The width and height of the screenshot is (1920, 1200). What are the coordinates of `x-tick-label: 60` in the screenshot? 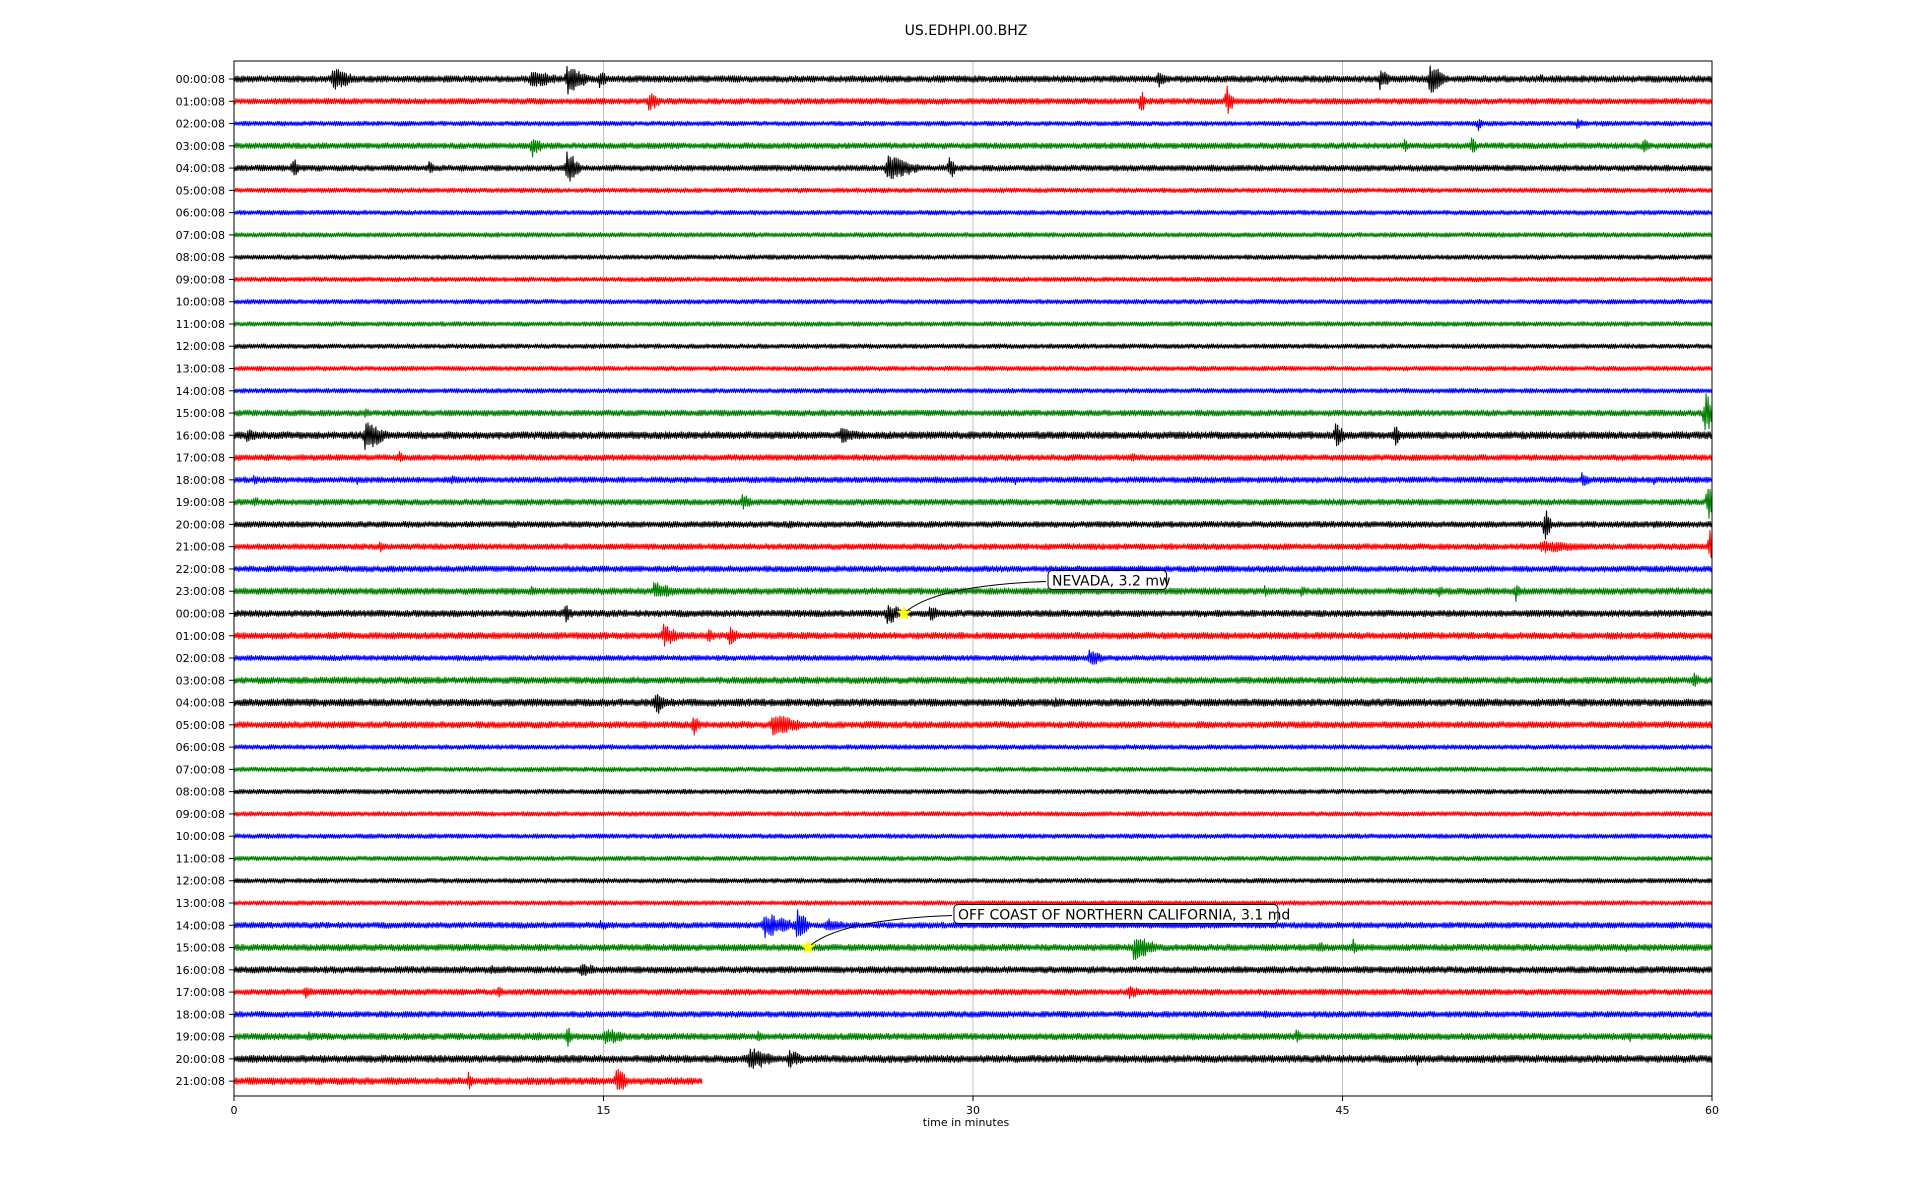 It's located at (1712, 1110).